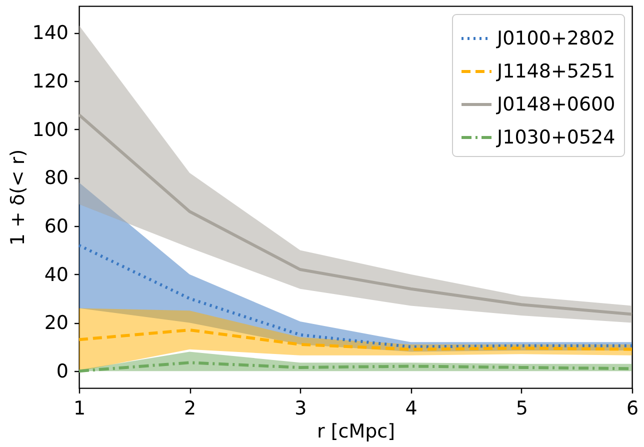 Image resolution: width=644 pixels, height=447 pixels. What do you see at coordinates (190, 409) in the screenshot?
I see `x-tick-label: 2` at bounding box center [190, 409].